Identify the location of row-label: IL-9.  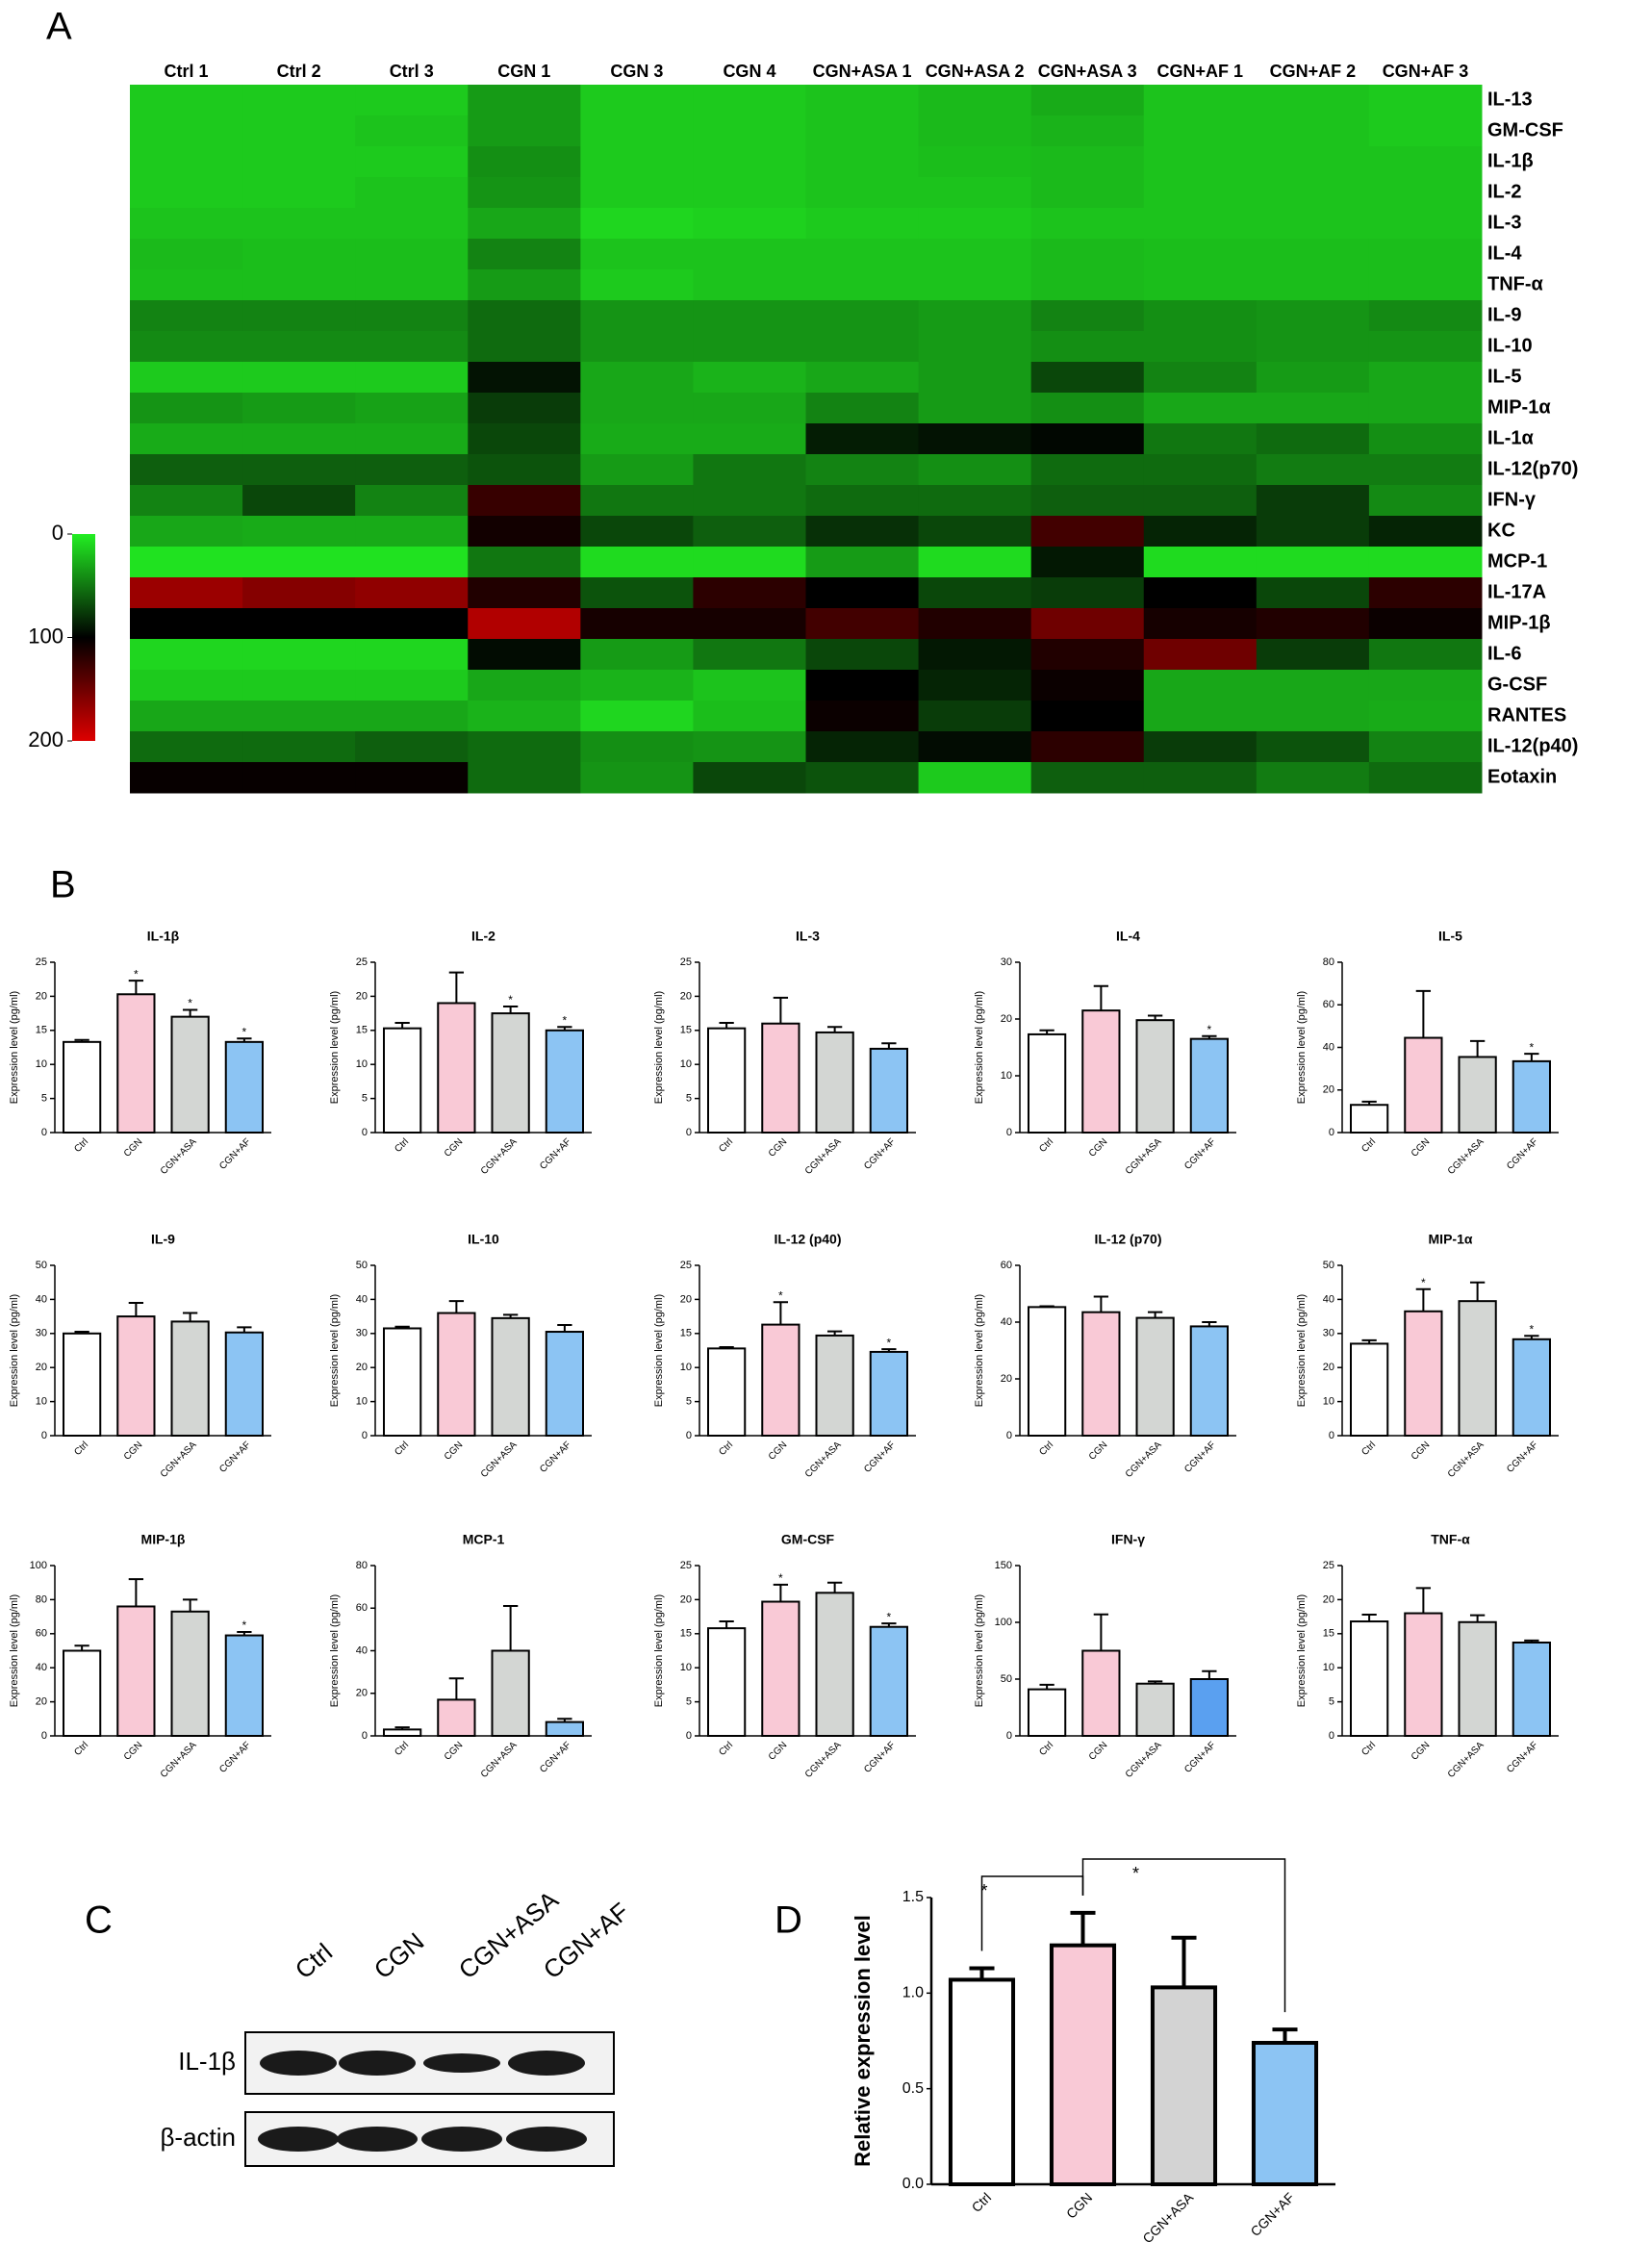
(1504, 314).